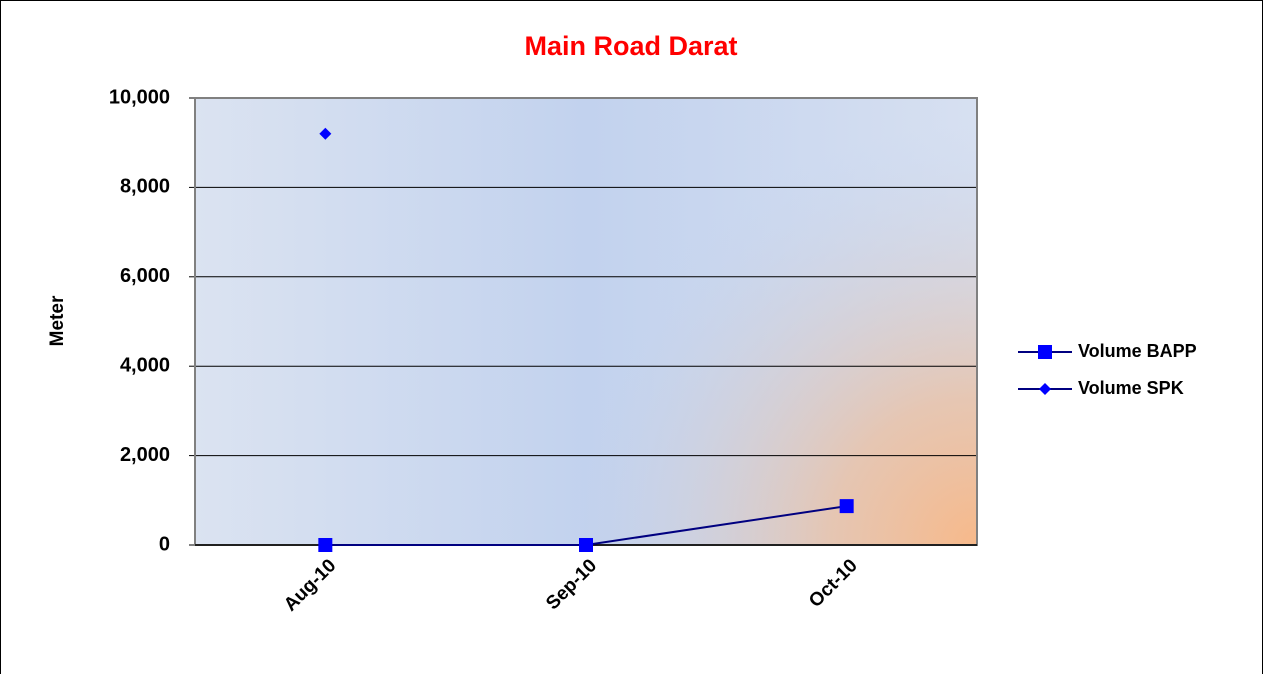 The width and height of the screenshot is (1263, 674). What do you see at coordinates (630, 46) in the screenshot?
I see `chart-title: Main Road Darat` at bounding box center [630, 46].